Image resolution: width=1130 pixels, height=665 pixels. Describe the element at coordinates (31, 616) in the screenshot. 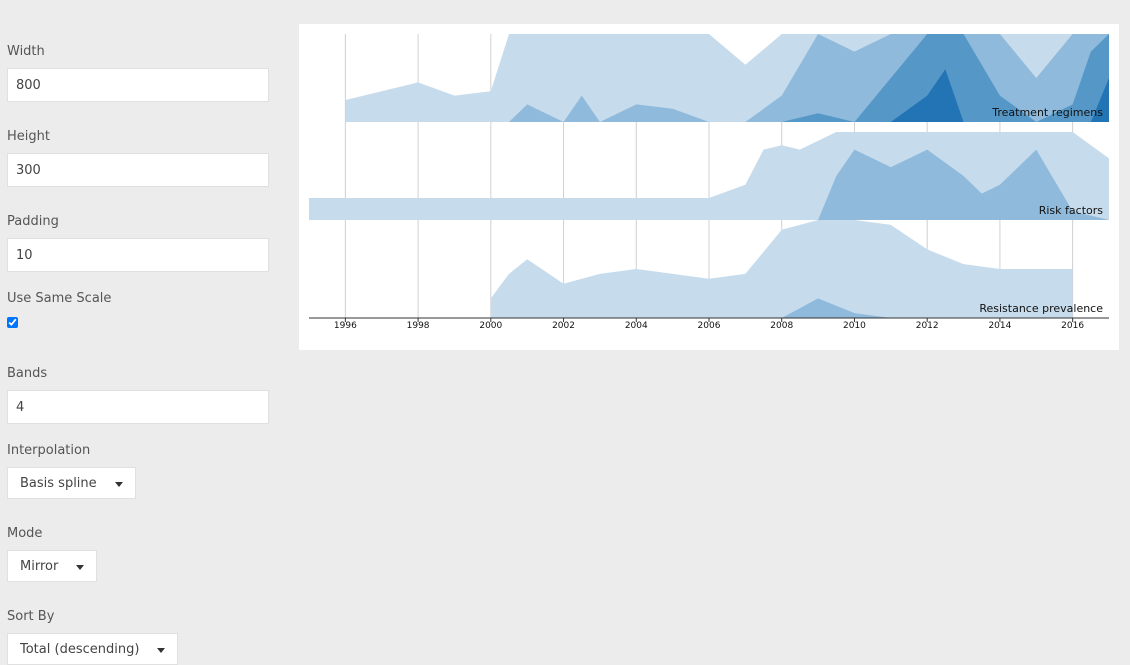

I see `sort-by-label: Sort By` at that location.